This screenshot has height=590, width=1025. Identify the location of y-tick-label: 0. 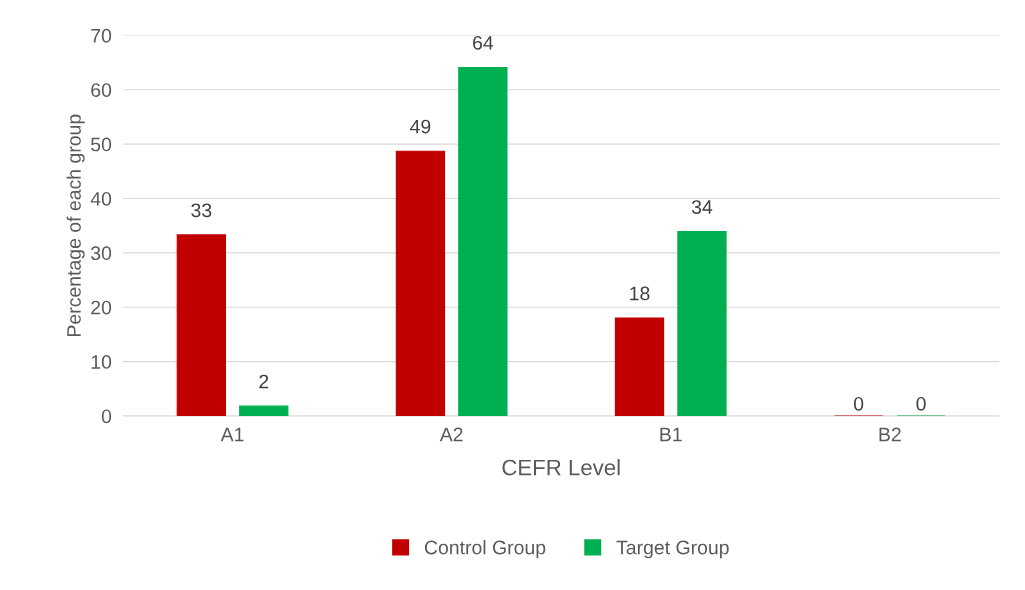
(106, 416).